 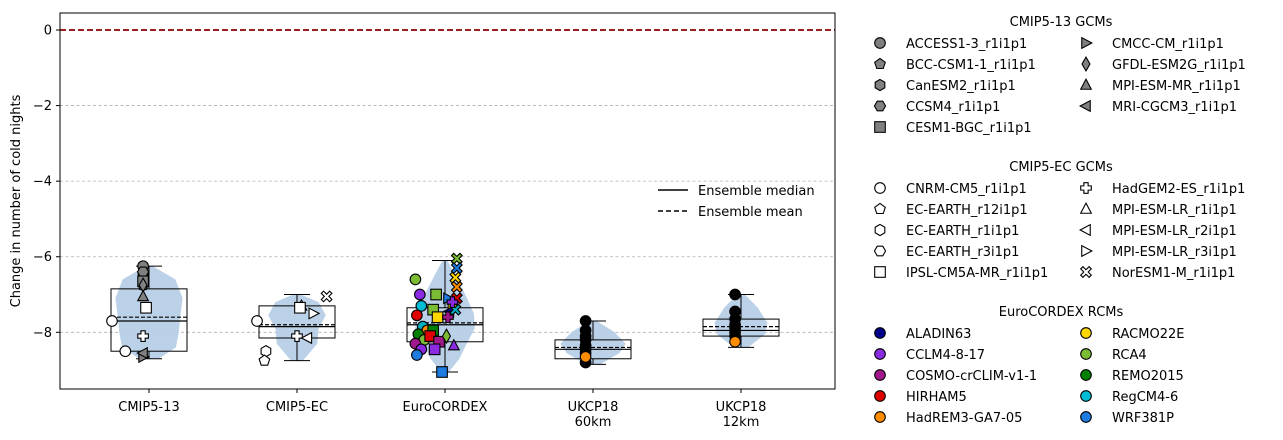 What do you see at coordinates (593, 422) in the screenshot?
I see `x-tick-label: 60km` at bounding box center [593, 422].